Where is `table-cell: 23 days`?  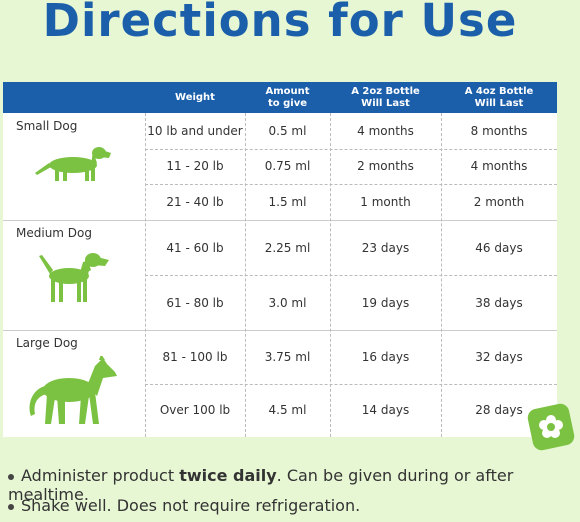
table-cell: 23 days is located at coordinates (385, 247).